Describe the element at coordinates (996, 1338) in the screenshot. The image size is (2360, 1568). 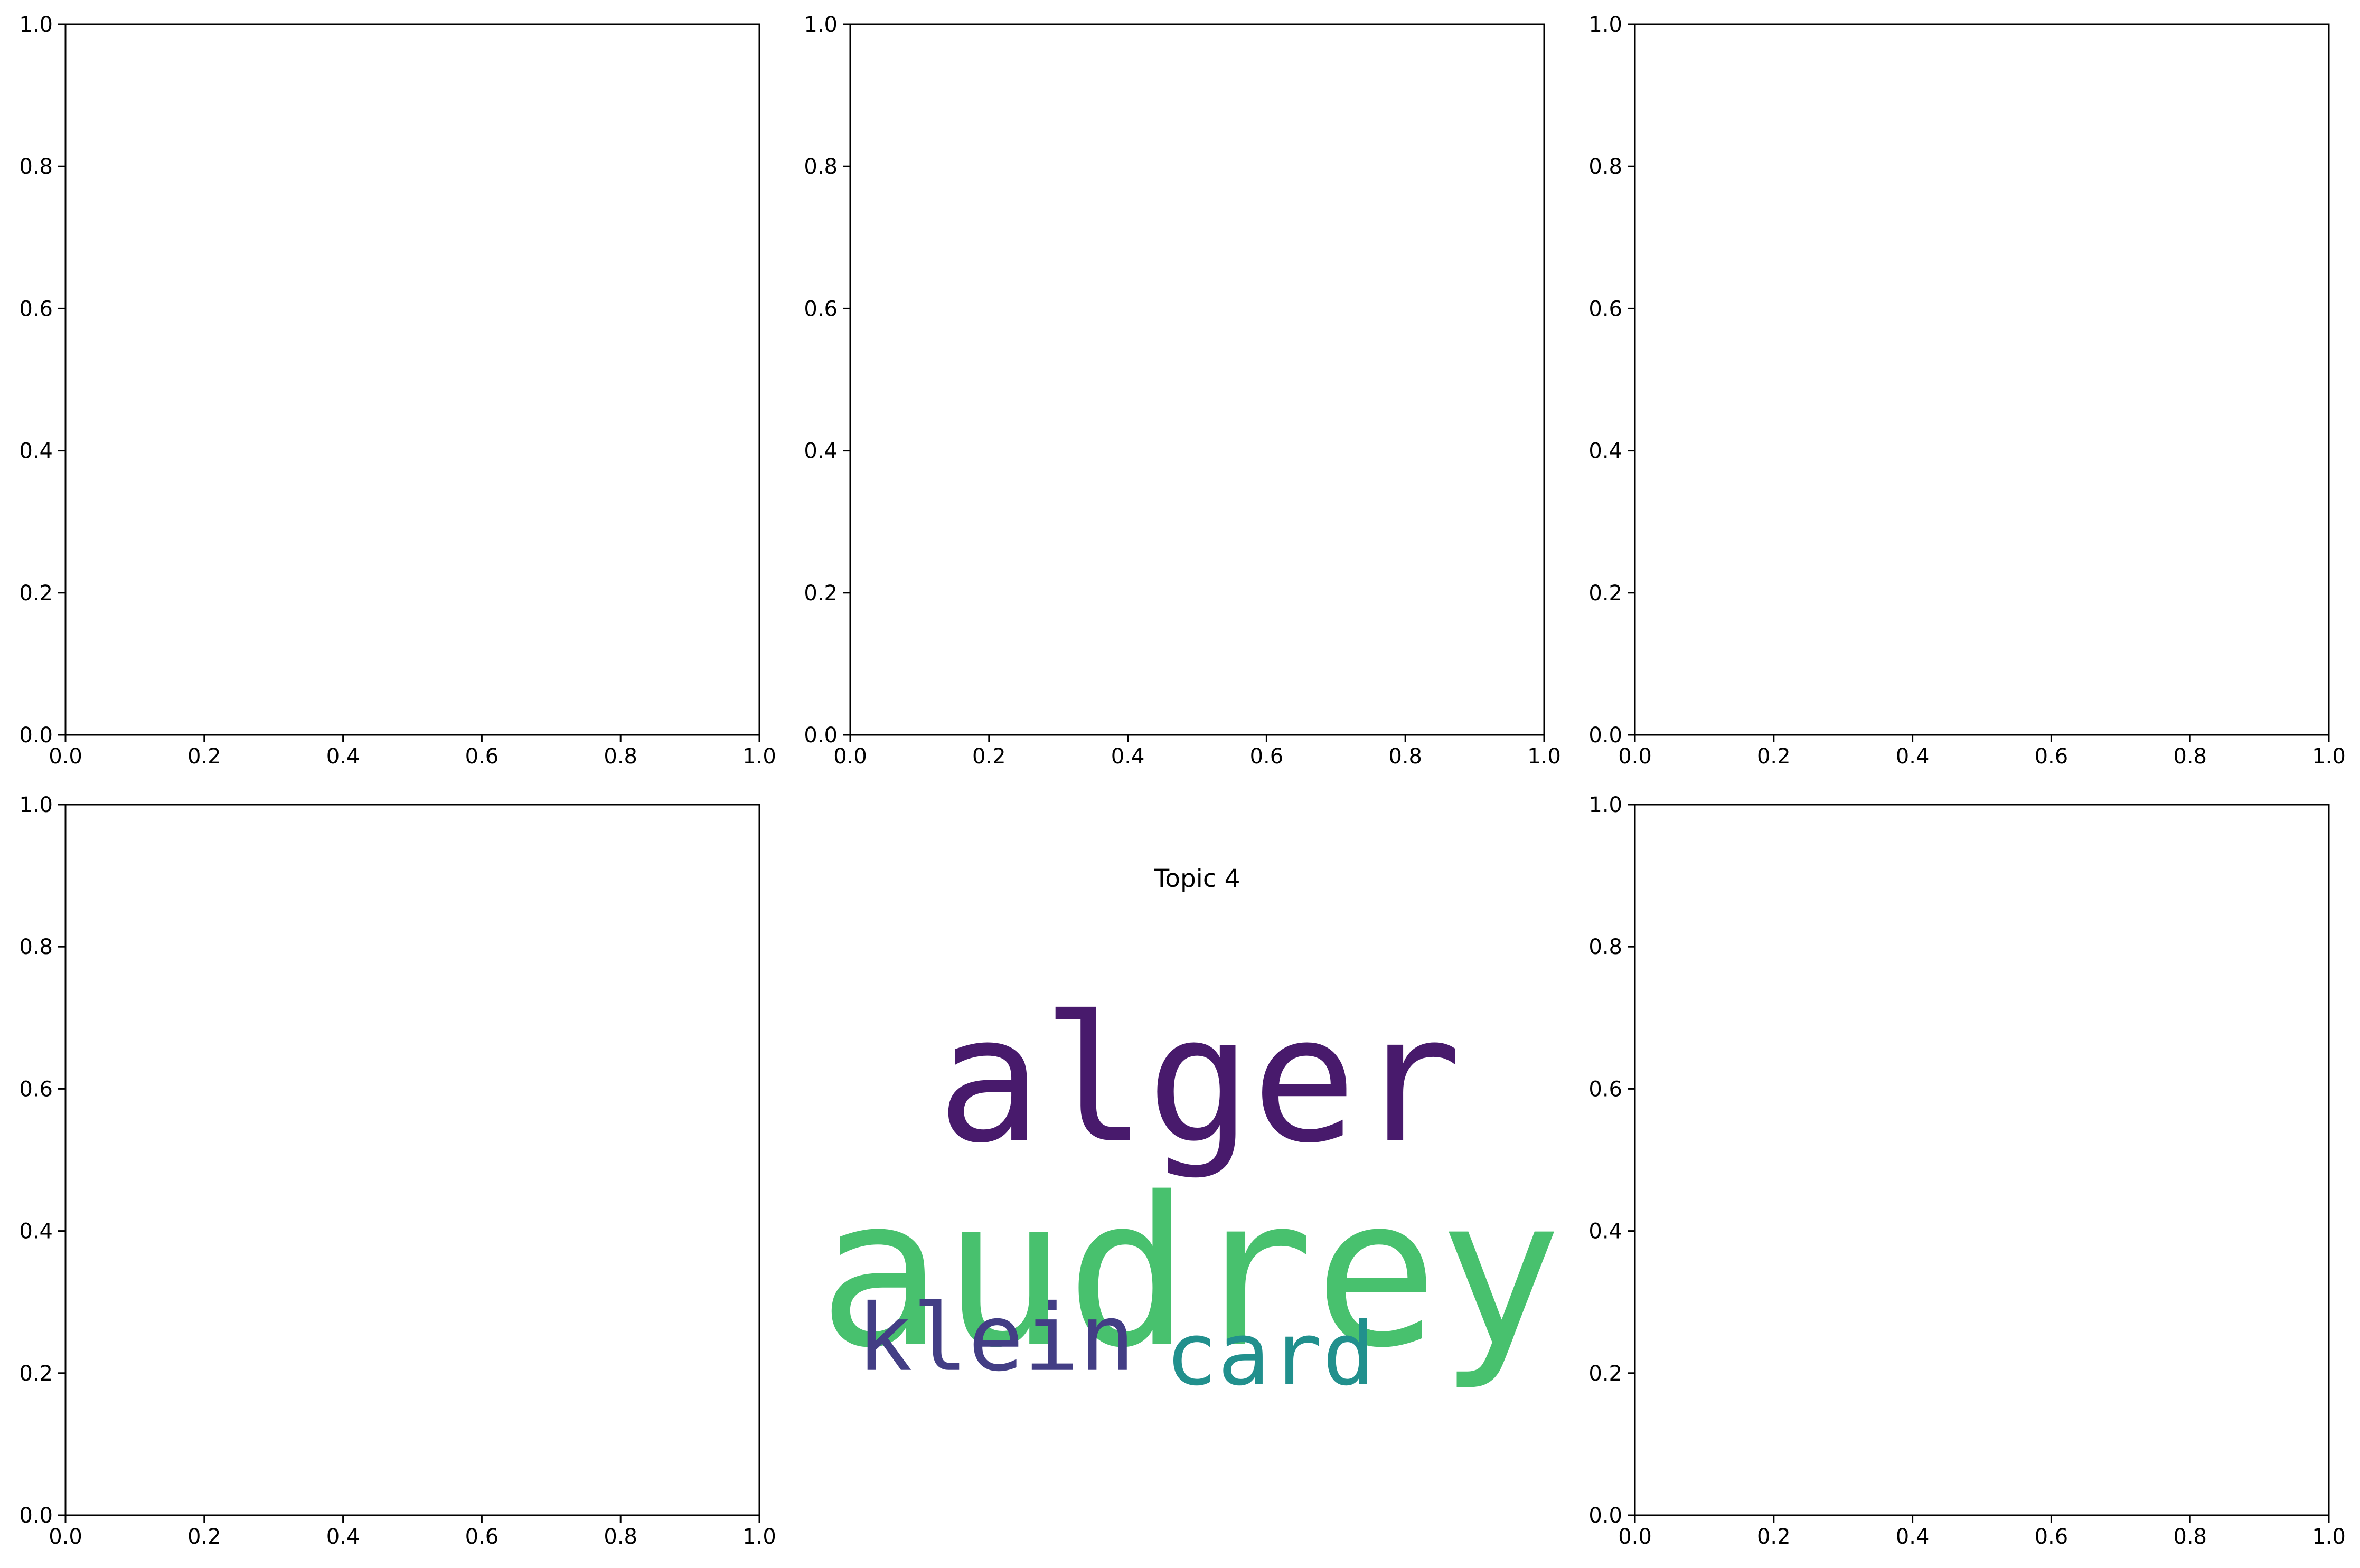
I see `wordcloud-word-klein: klein` at that location.